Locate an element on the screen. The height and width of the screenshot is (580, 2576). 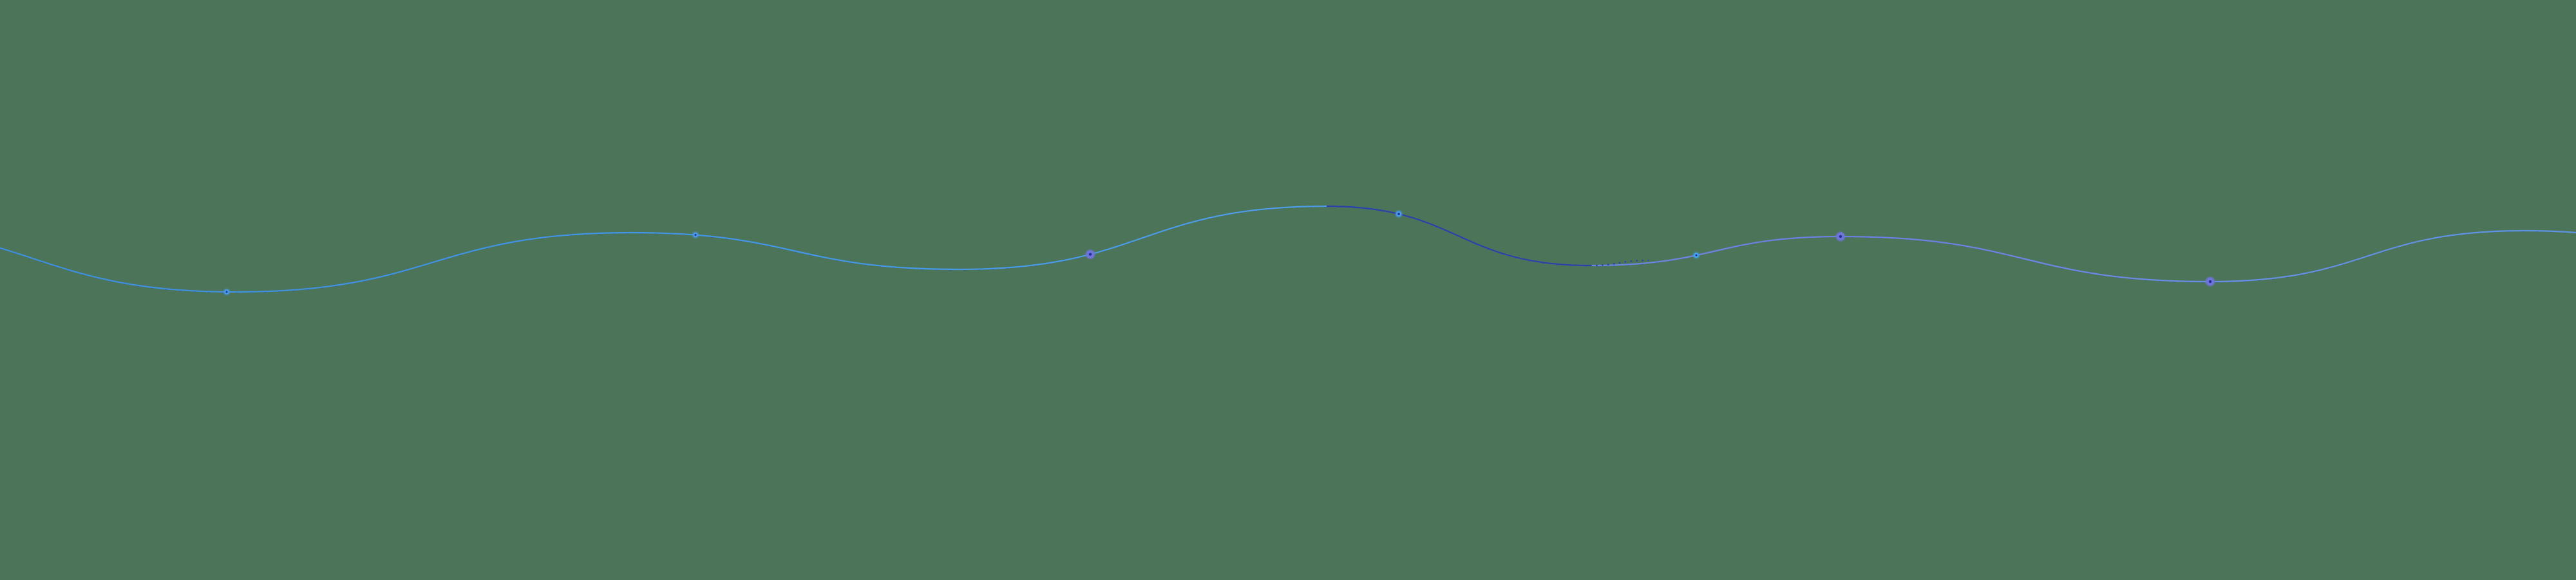
wave-overlay-dotted-tail is located at coordinates (1619, 263).